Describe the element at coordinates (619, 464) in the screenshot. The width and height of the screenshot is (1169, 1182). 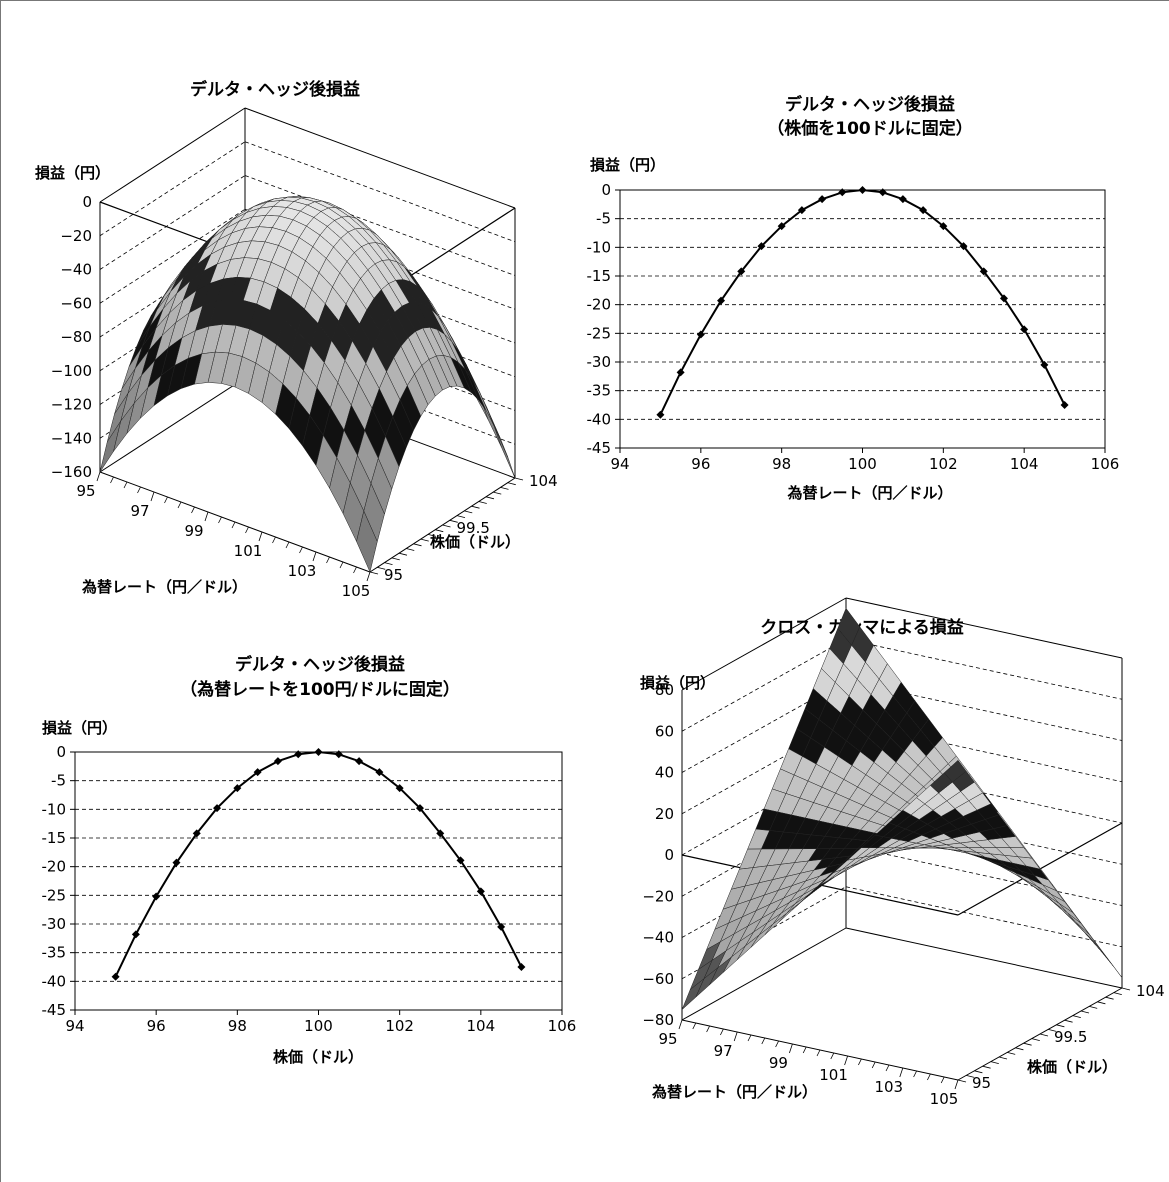
I see `x-tick-label: 94` at that location.